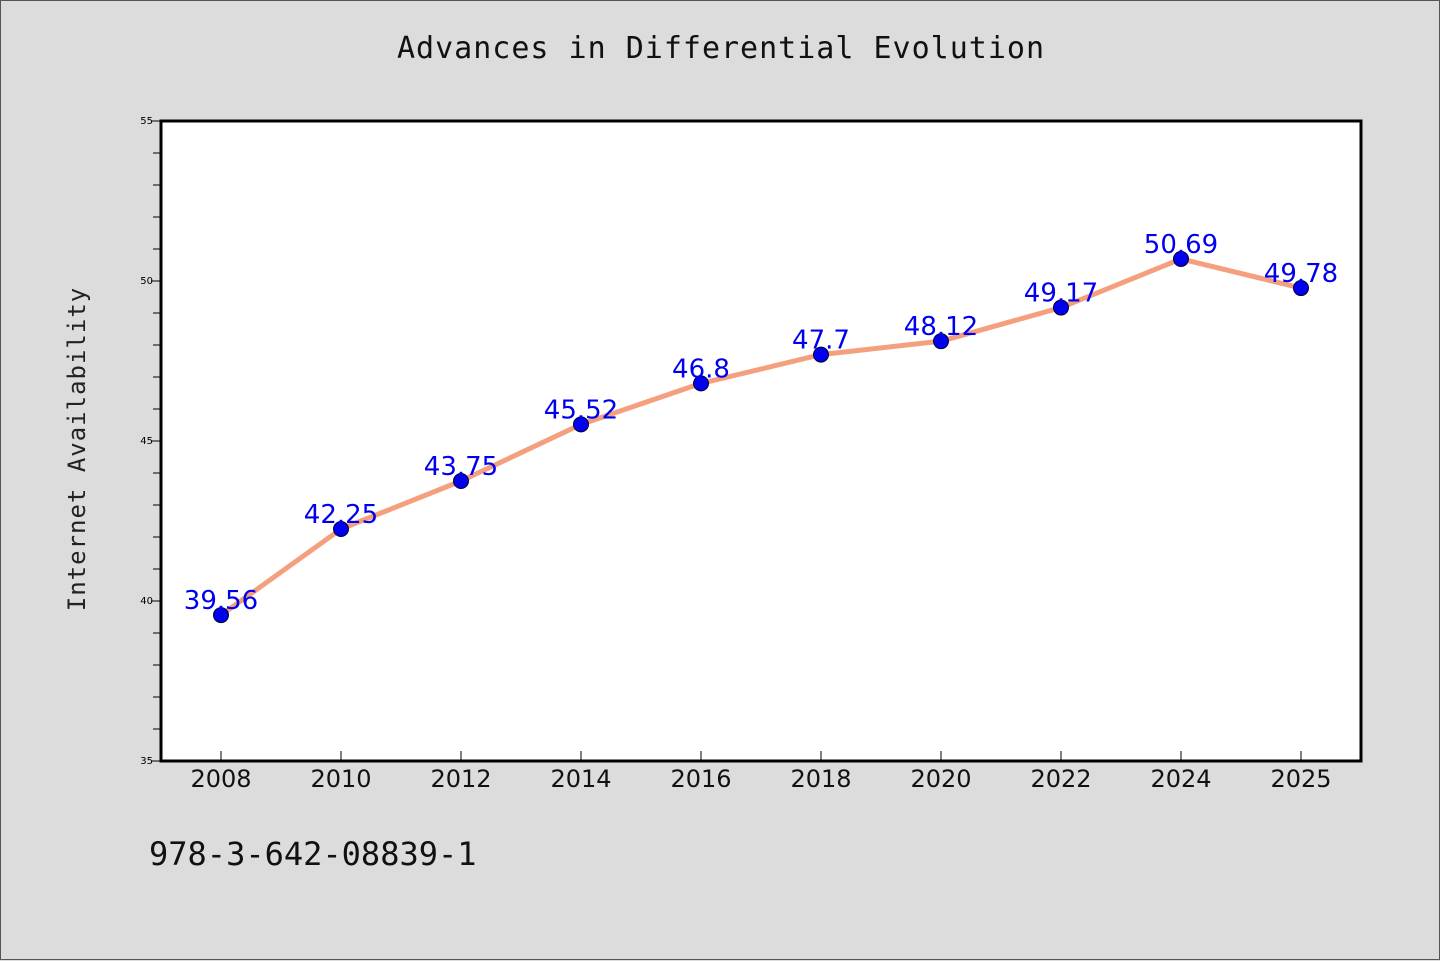 The height and width of the screenshot is (961, 1440). What do you see at coordinates (146, 121) in the screenshot?
I see `y-tick-label: 55` at bounding box center [146, 121].